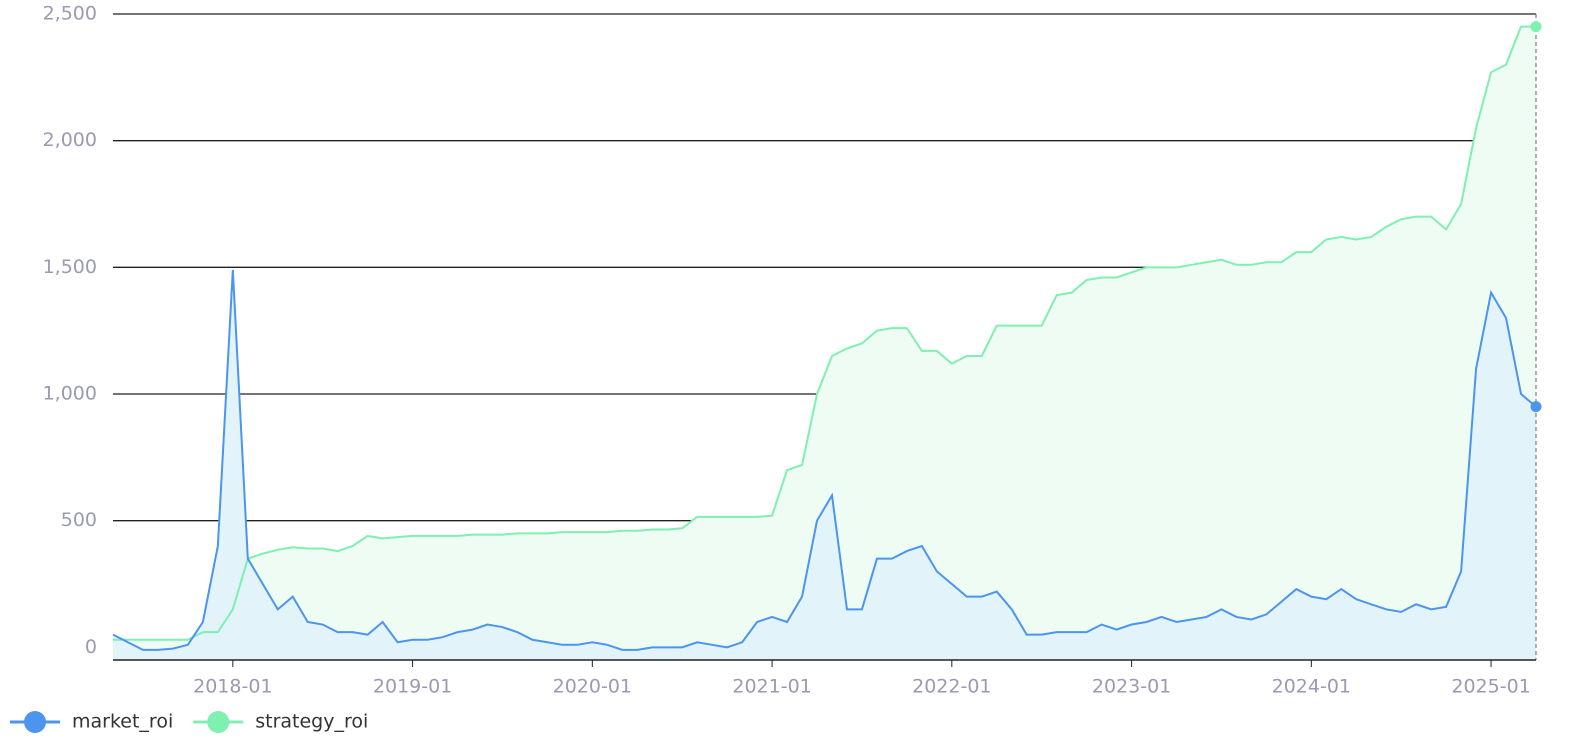 The image size is (1576, 752). What do you see at coordinates (311, 722) in the screenshot?
I see `legend-label: strategy_roi` at bounding box center [311, 722].